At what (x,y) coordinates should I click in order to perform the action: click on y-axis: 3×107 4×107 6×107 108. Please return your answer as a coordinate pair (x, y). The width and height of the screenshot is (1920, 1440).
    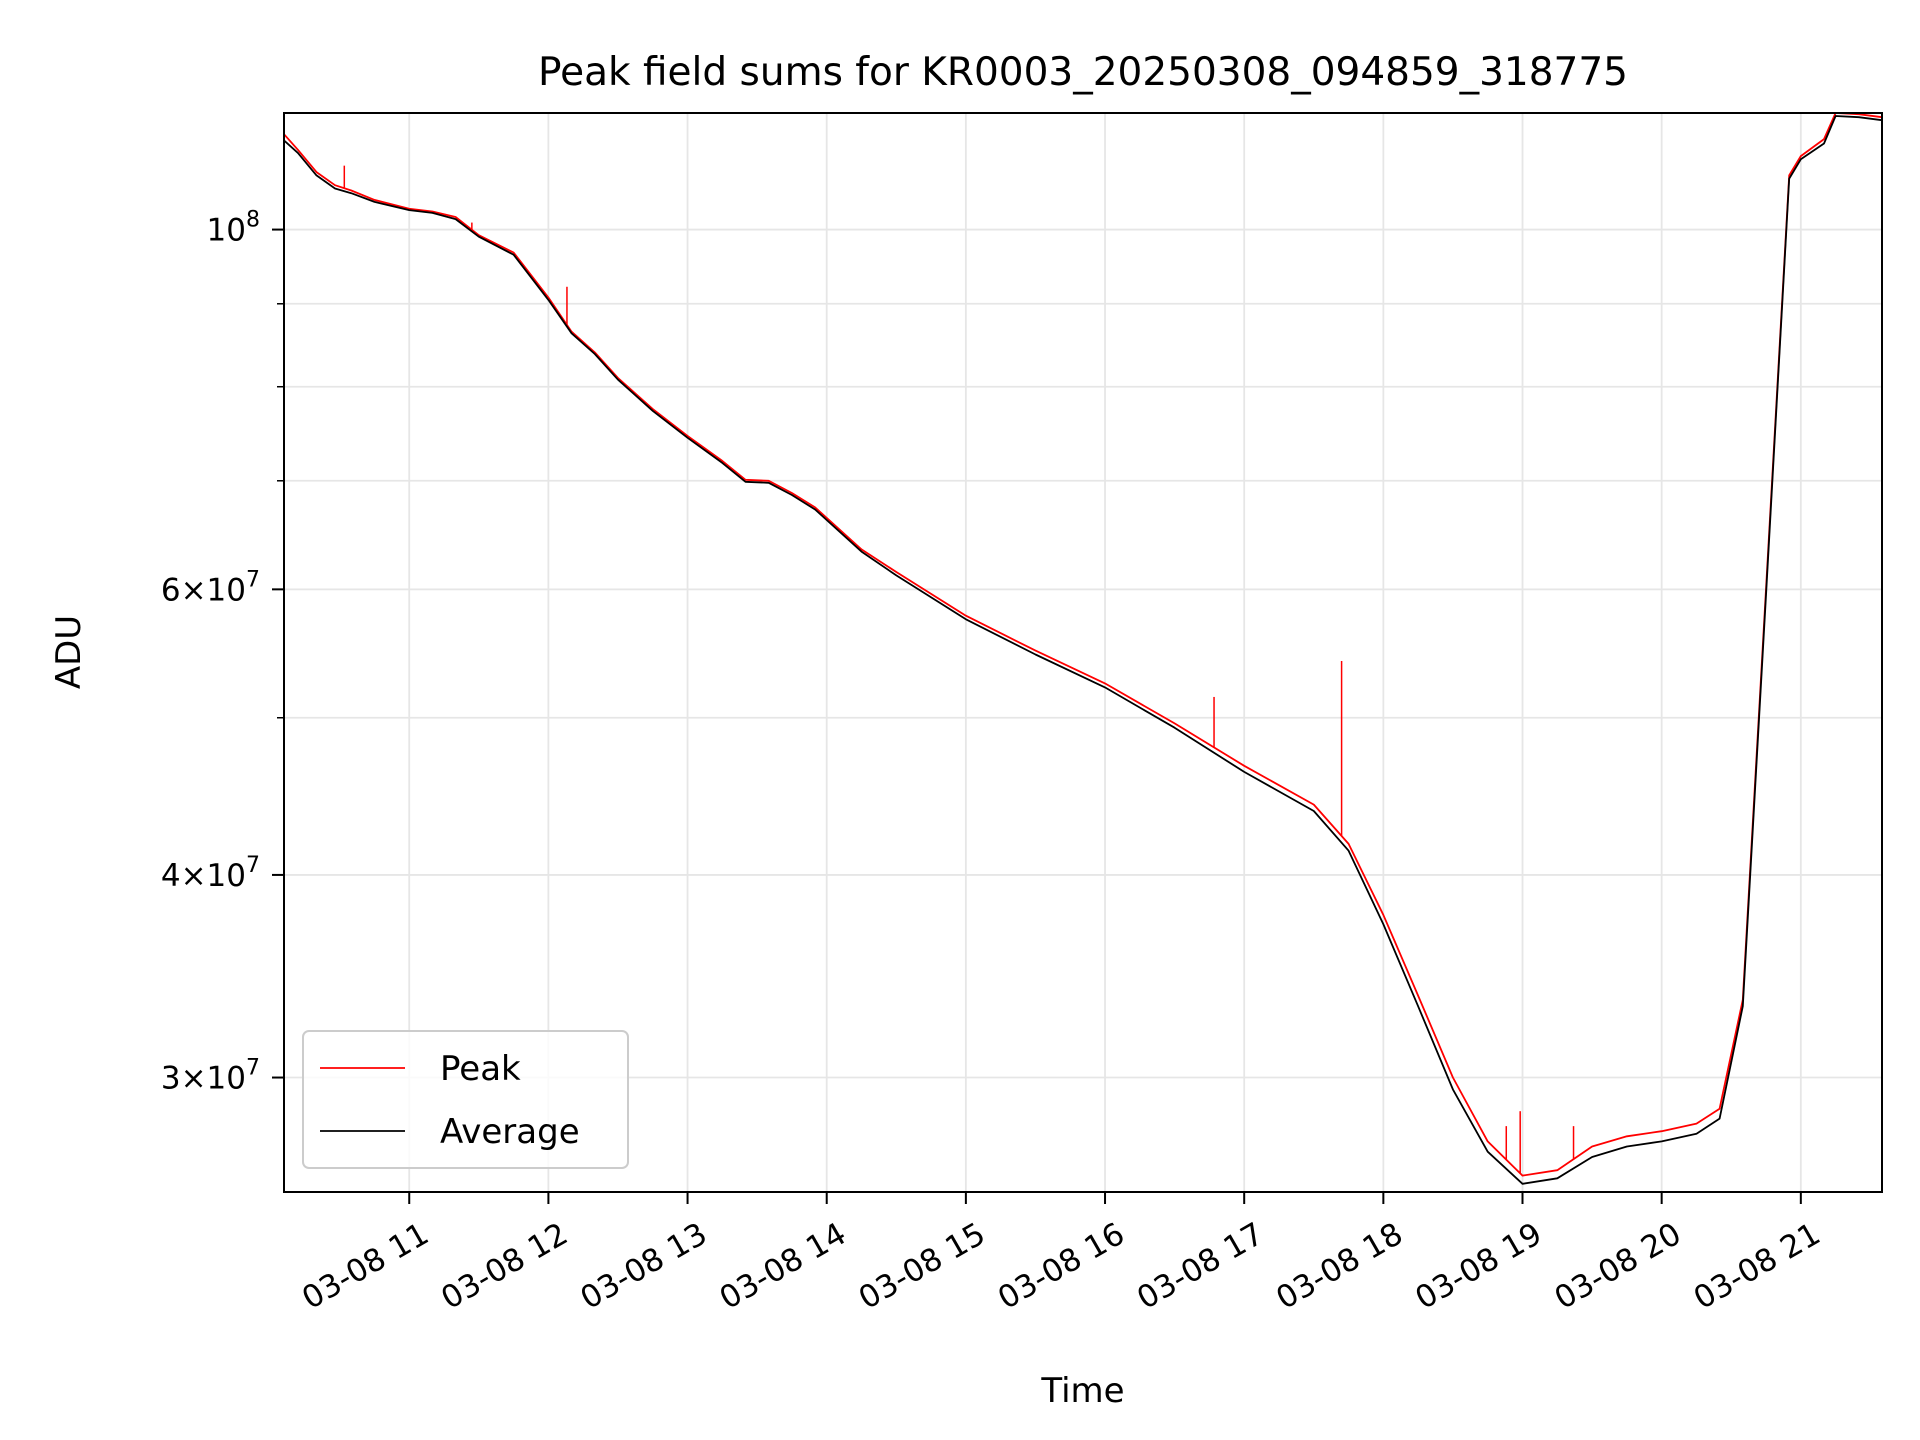
    Looking at the image, I should click on (222, 652).